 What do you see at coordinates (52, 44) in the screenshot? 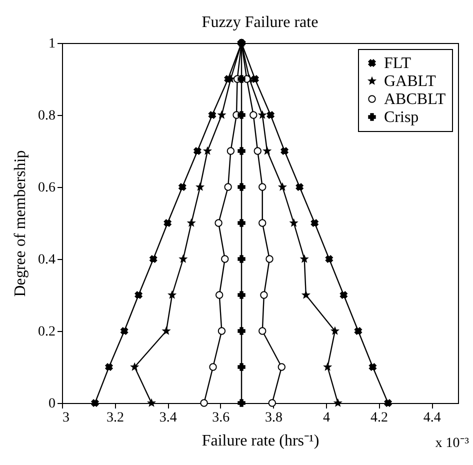
I see `y-tick-label: 1` at bounding box center [52, 44].